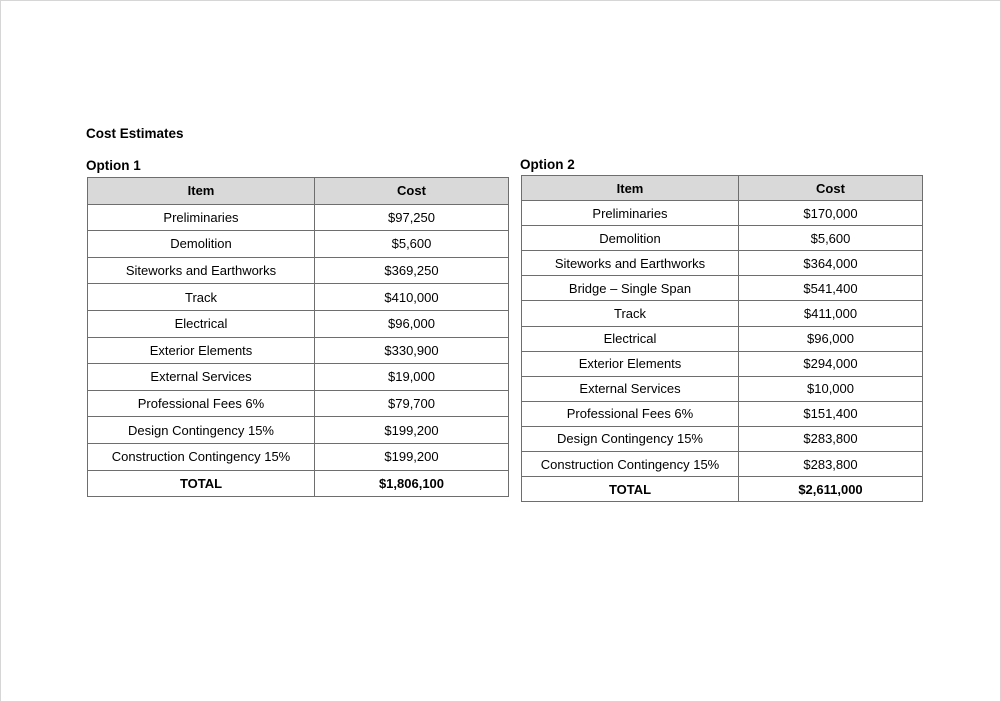 This screenshot has width=1001, height=702. Describe the element at coordinates (411, 403) in the screenshot. I see `cost-cell: $79,700` at that location.